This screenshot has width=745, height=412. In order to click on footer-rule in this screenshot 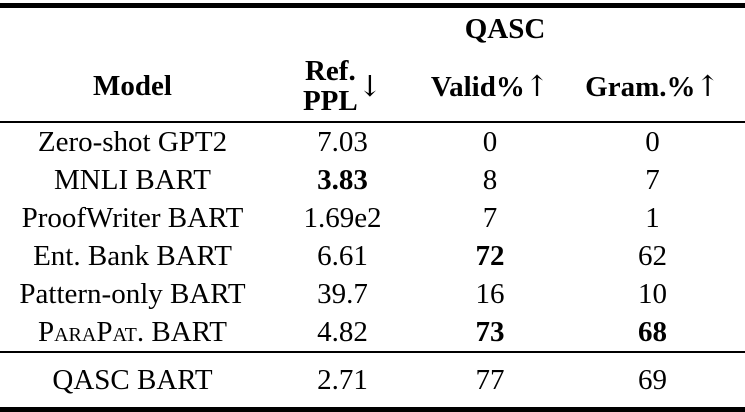, I will do `click(372, 352)`.